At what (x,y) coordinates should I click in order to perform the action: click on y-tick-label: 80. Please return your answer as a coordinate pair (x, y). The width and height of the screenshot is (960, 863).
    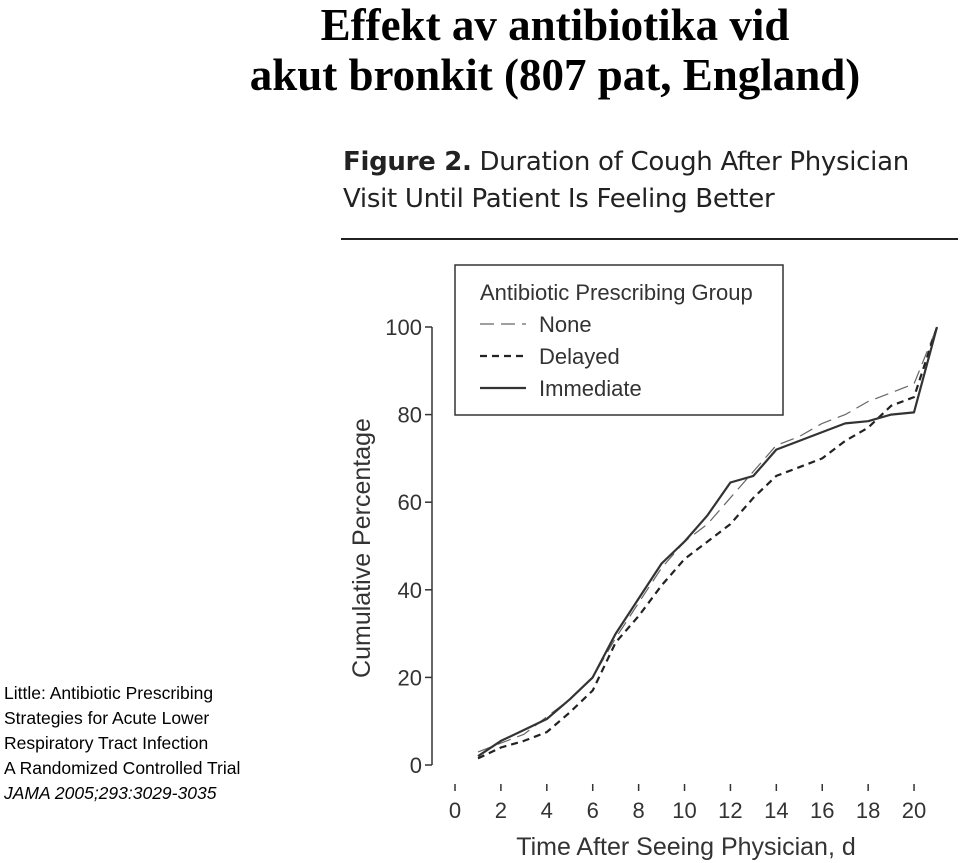
    Looking at the image, I should click on (410, 415).